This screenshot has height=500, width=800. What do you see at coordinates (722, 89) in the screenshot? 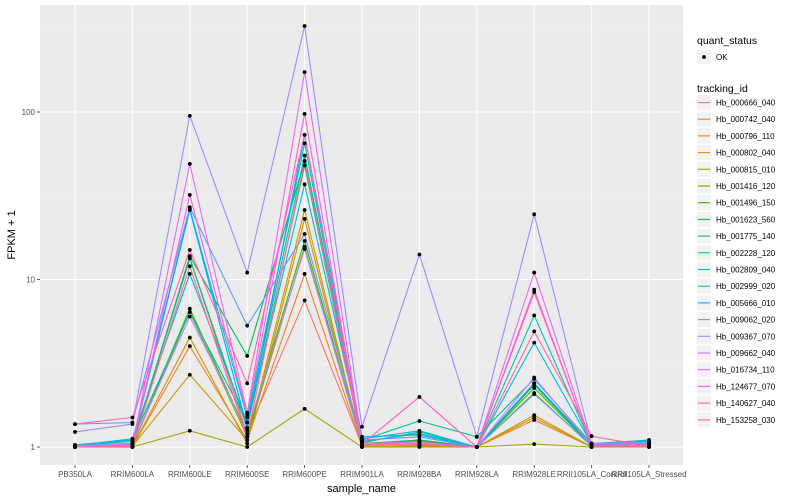
I see `color-legend-title: tracking_id` at bounding box center [722, 89].